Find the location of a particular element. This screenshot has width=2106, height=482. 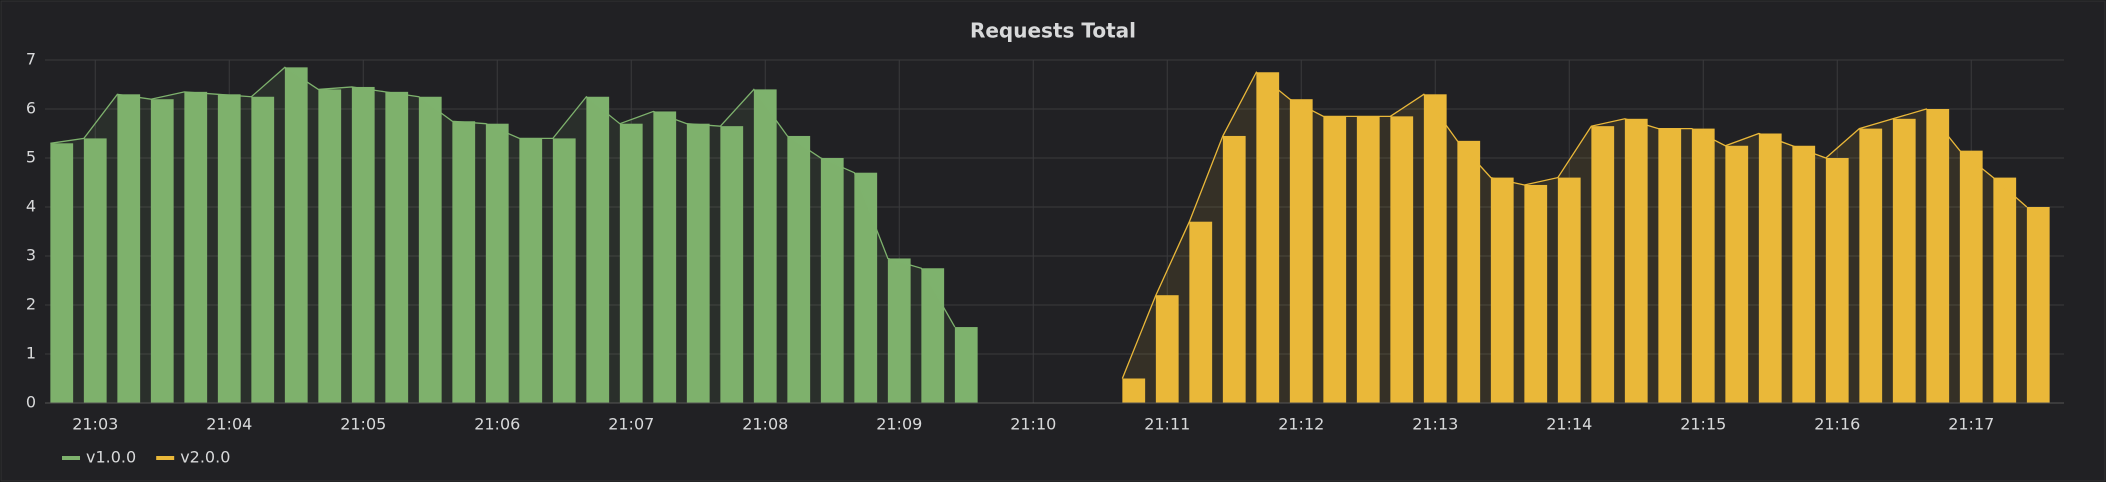

x-tick-label: 21:09 is located at coordinates (899, 424).